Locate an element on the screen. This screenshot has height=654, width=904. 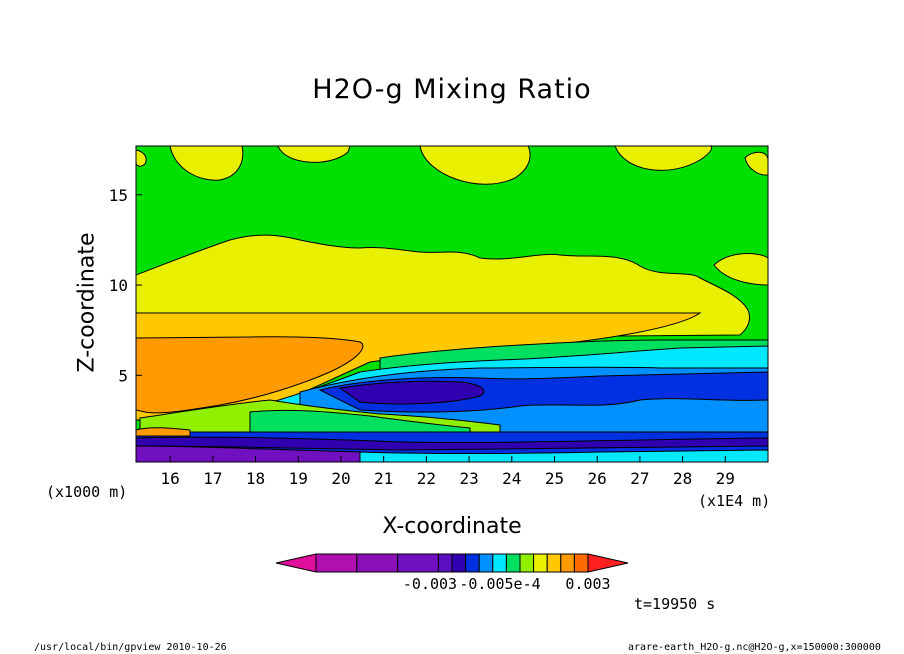
x-tick-label: 25 is located at coordinates (554, 478).